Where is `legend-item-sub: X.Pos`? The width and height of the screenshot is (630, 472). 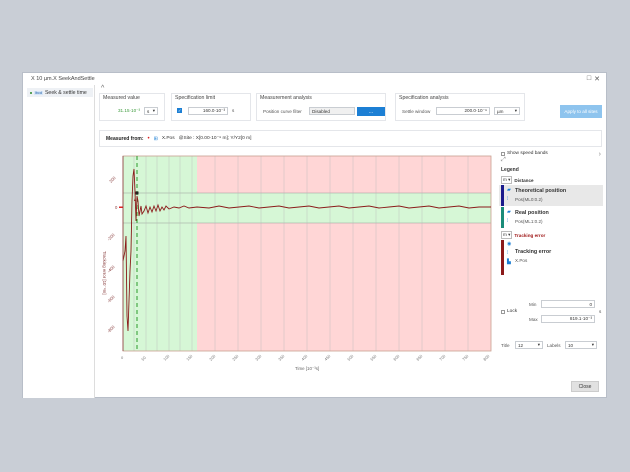
legend-item-sub: X.Pos is located at coordinates (521, 260).